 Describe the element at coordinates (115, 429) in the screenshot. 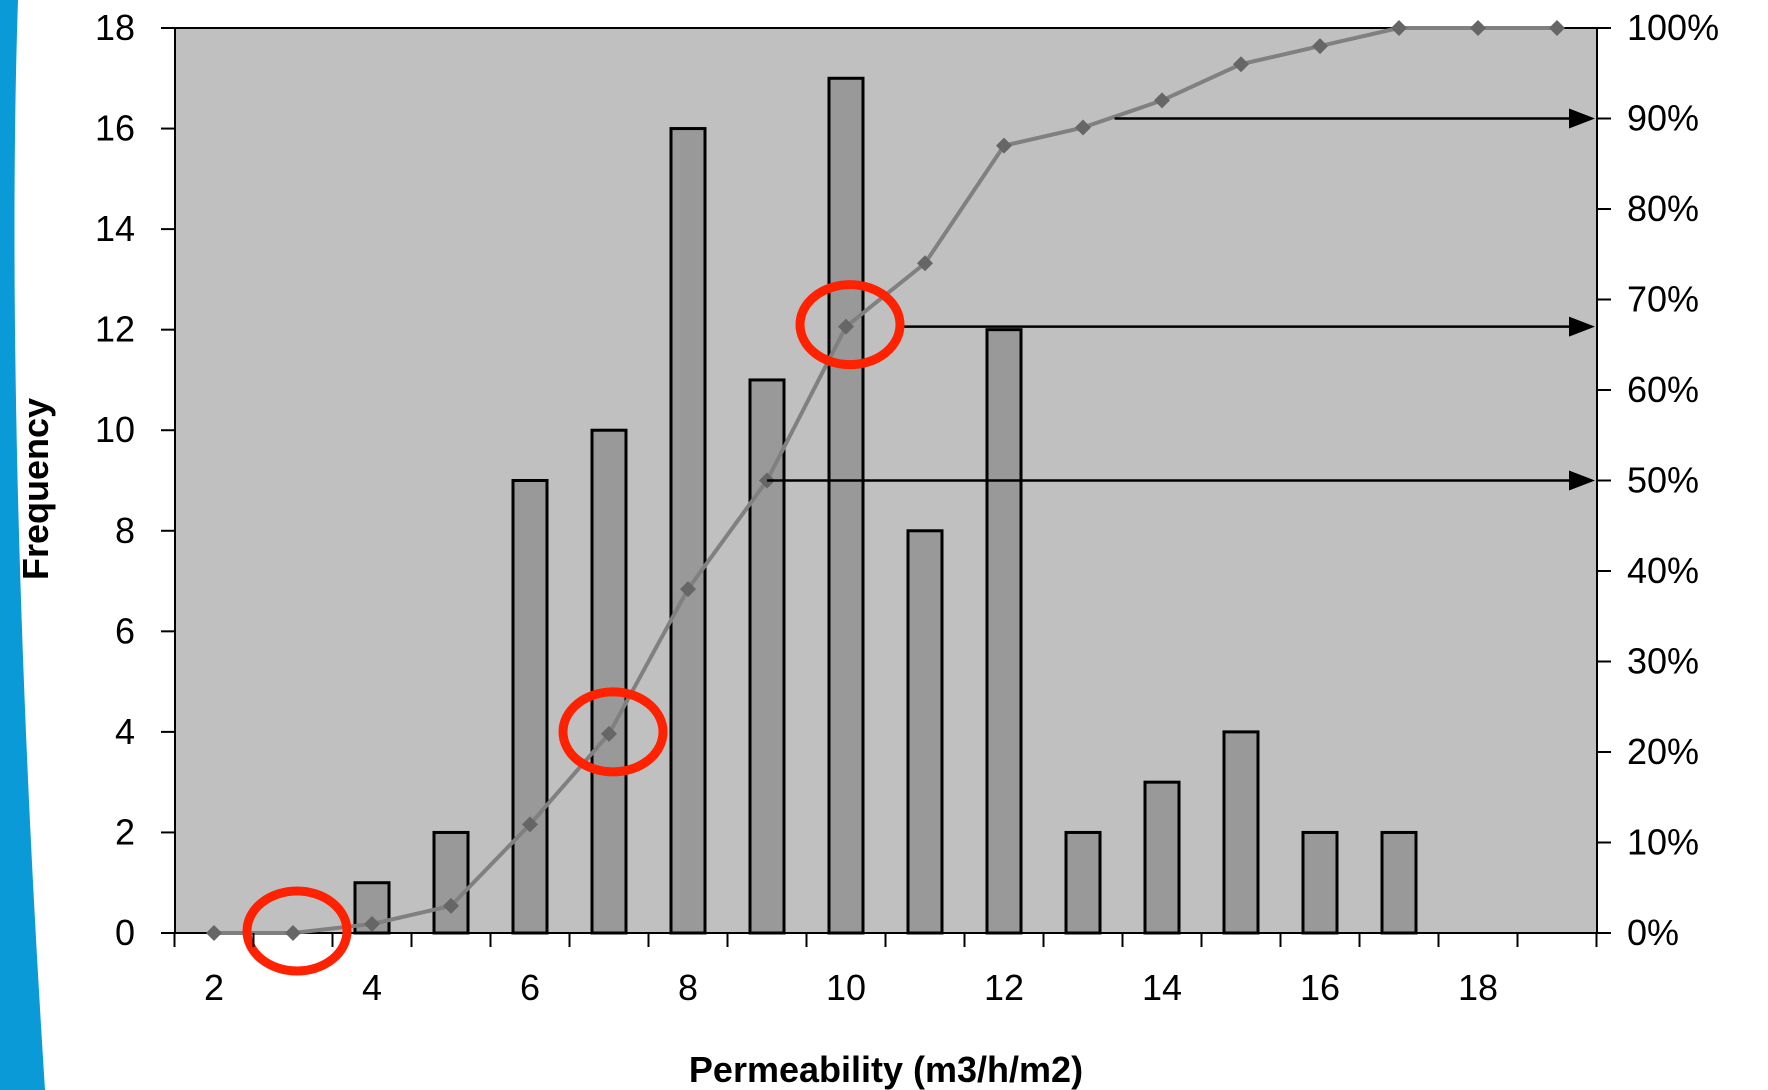

I see `y-tick-label: 10` at that location.